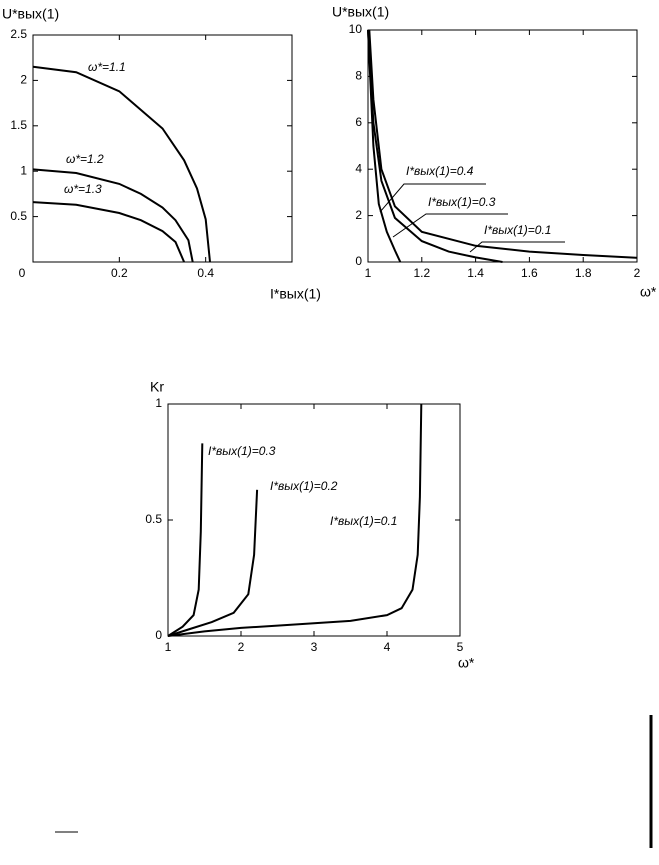 The height and width of the screenshot is (865, 659). I want to click on x-tick-label: 0, so click(22, 273).